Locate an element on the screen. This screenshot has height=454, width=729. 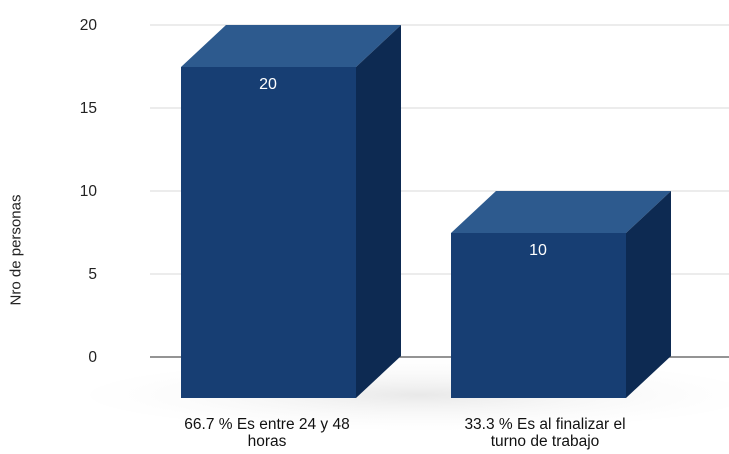
y-axis-ticks: 0 5 10 15 20 is located at coordinates (89, 191).